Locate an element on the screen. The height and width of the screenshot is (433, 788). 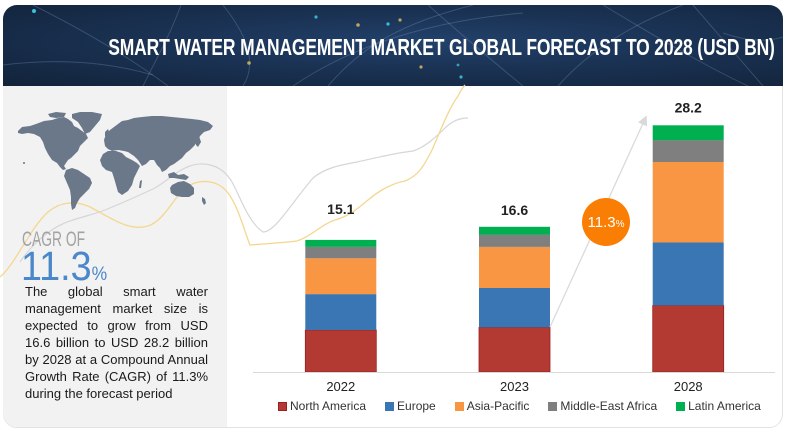
legend-label: Middle-East Africa is located at coordinates (609, 406).